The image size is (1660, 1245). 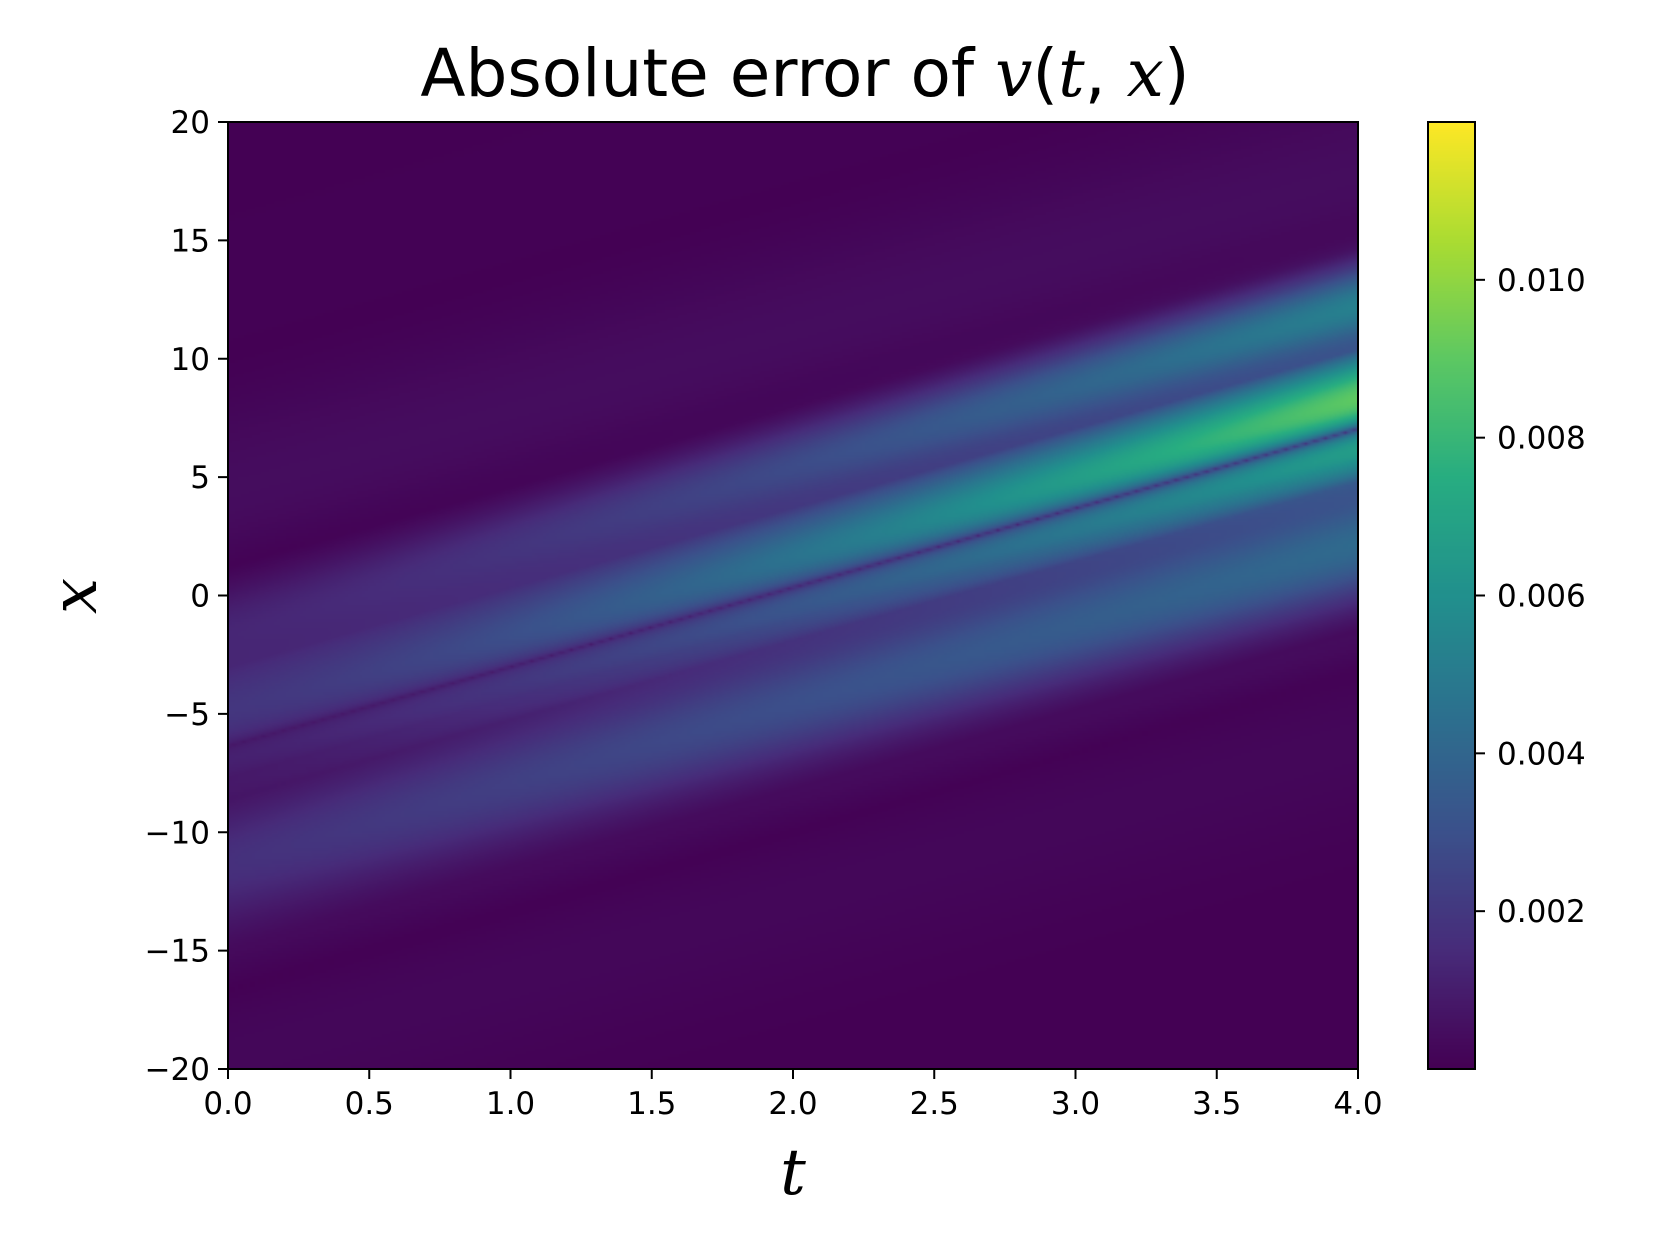 What do you see at coordinates (651, 1104) in the screenshot?
I see `x-tick-label: 1.5` at bounding box center [651, 1104].